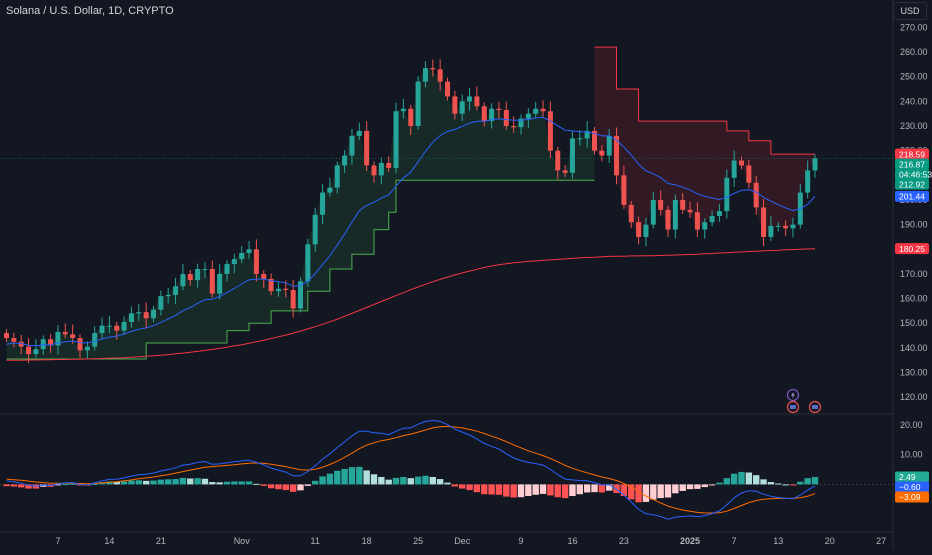  Describe the element at coordinates (624, 541) in the screenshot. I see `time-axis-label: 23` at that location.